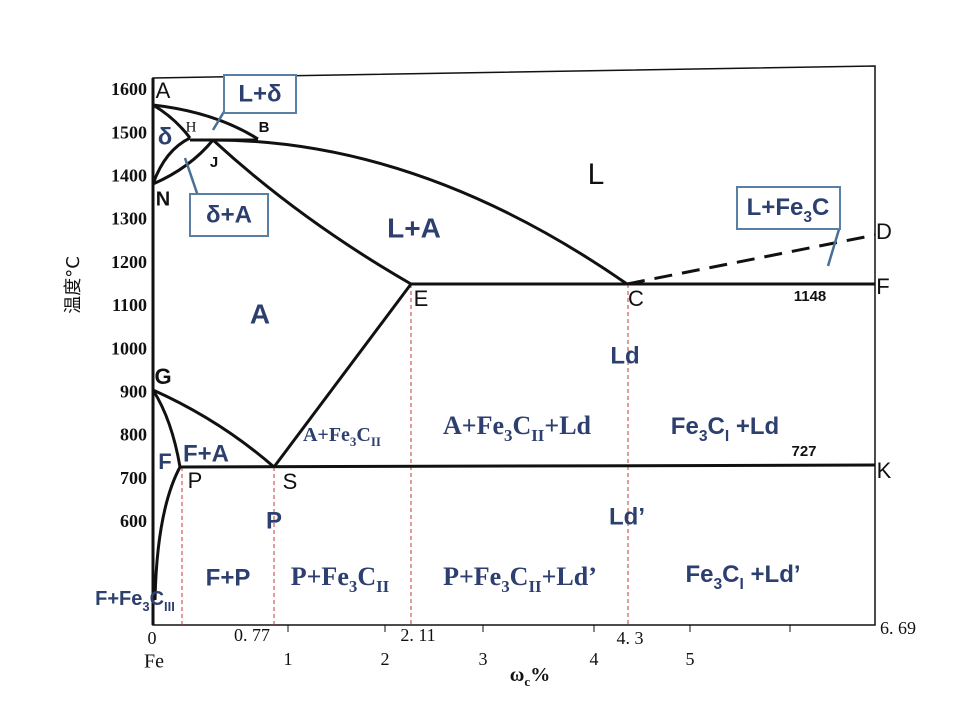 This screenshot has height=720, width=960. I want to click on region-label: P, so click(274, 520).